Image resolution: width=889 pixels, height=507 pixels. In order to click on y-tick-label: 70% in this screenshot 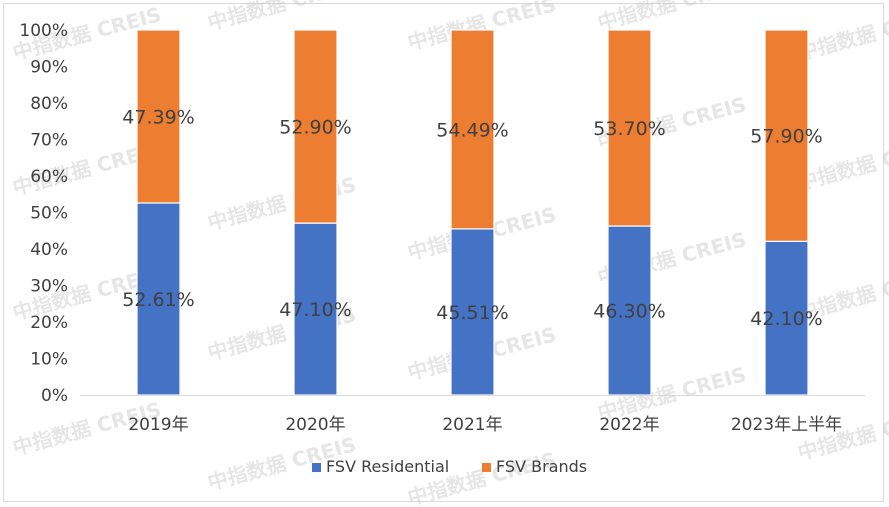, I will do `click(49, 141)`.